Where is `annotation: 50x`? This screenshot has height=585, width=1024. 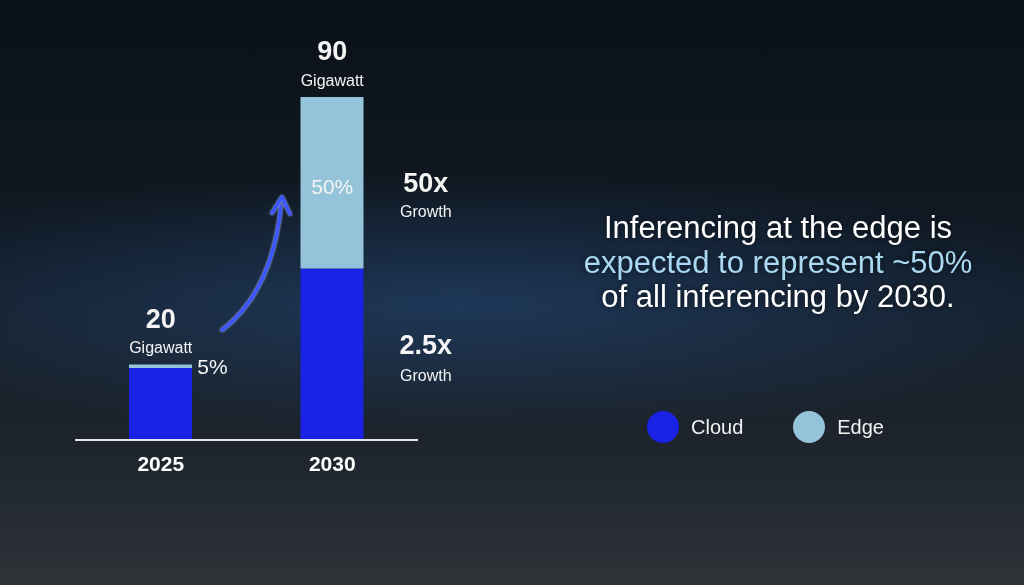 annotation: 50x is located at coordinates (426, 183).